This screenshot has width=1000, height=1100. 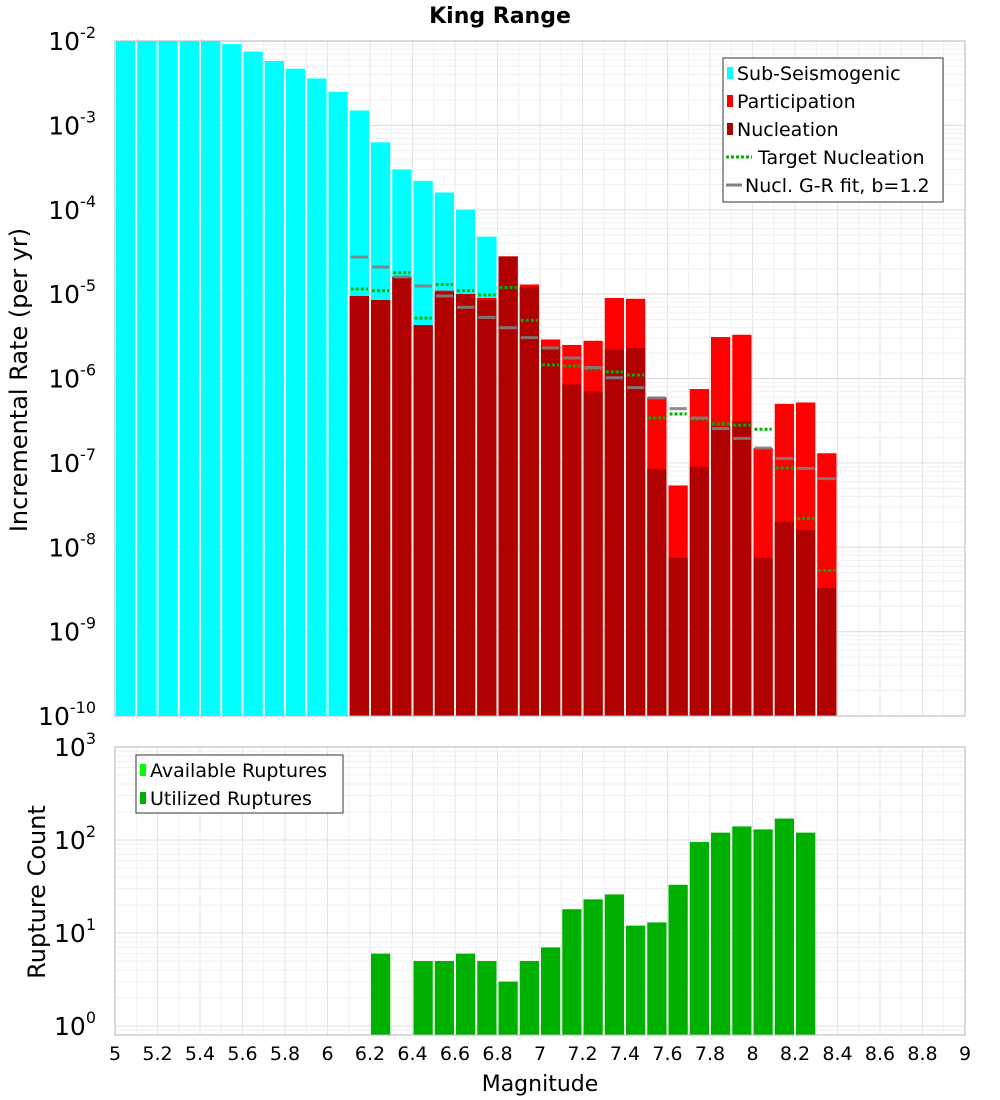 What do you see at coordinates (157, 1054) in the screenshot?
I see `xtick-label: 5.2` at bounding box center [157, 1054].